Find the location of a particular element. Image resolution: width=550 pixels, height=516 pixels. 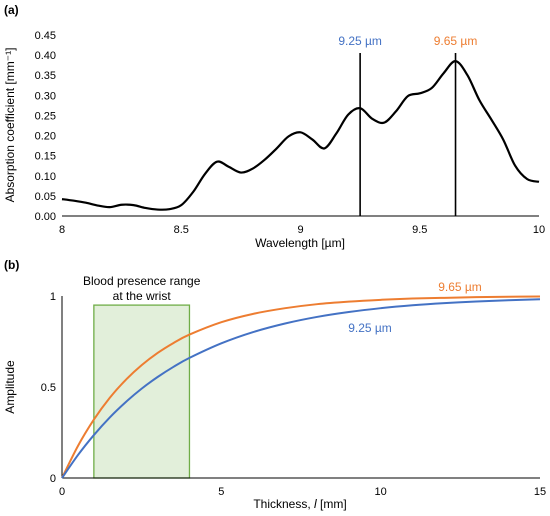

panel-a-x-tick-label: 8.5 is located at coordinates (181, 230).